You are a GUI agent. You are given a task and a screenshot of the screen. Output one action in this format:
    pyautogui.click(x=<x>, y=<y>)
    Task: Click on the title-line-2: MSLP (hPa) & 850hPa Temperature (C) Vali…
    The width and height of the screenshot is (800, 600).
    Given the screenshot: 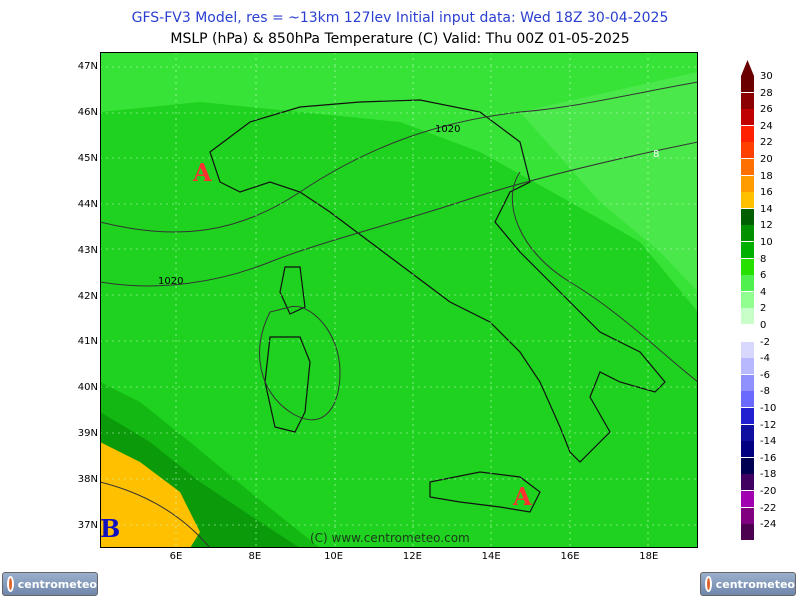 What is the action you would take?
    pyautogui.click(x=400, y=39)
    